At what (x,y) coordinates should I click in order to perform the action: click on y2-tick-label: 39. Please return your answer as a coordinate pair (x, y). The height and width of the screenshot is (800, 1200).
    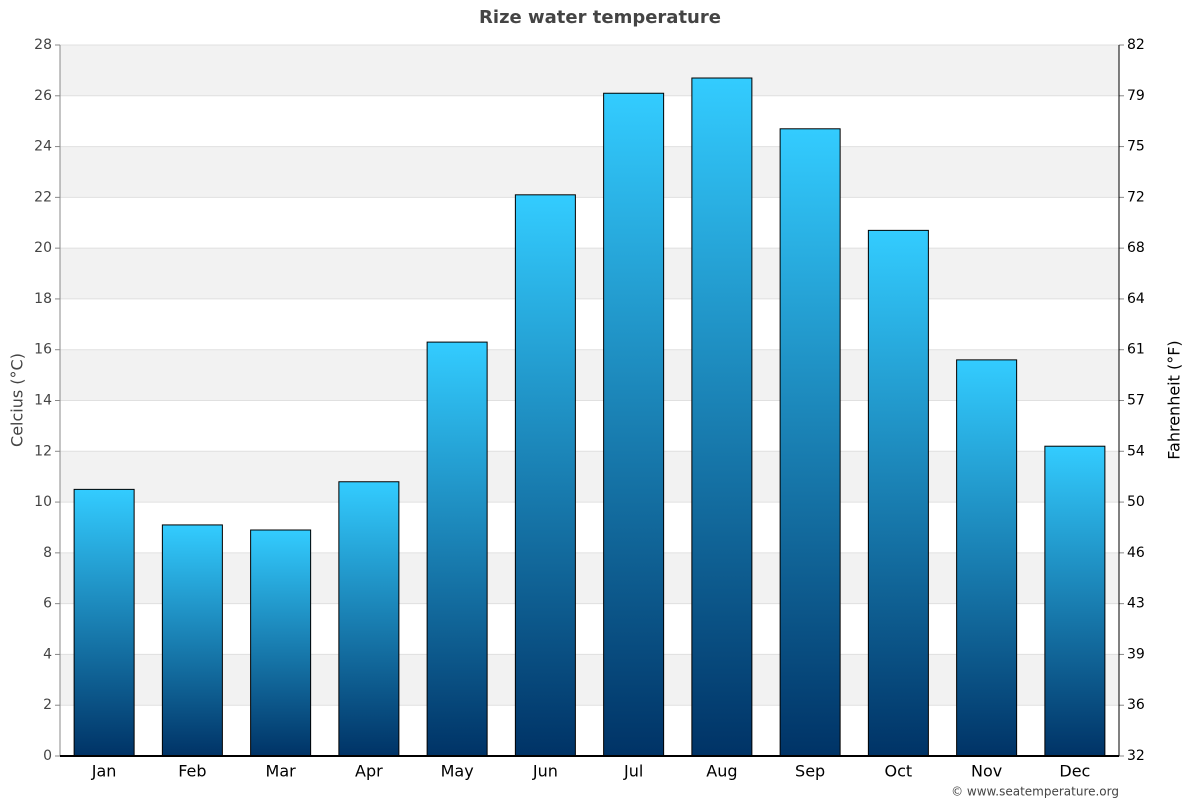
    Looking at the image, I should click on (1136, 654).